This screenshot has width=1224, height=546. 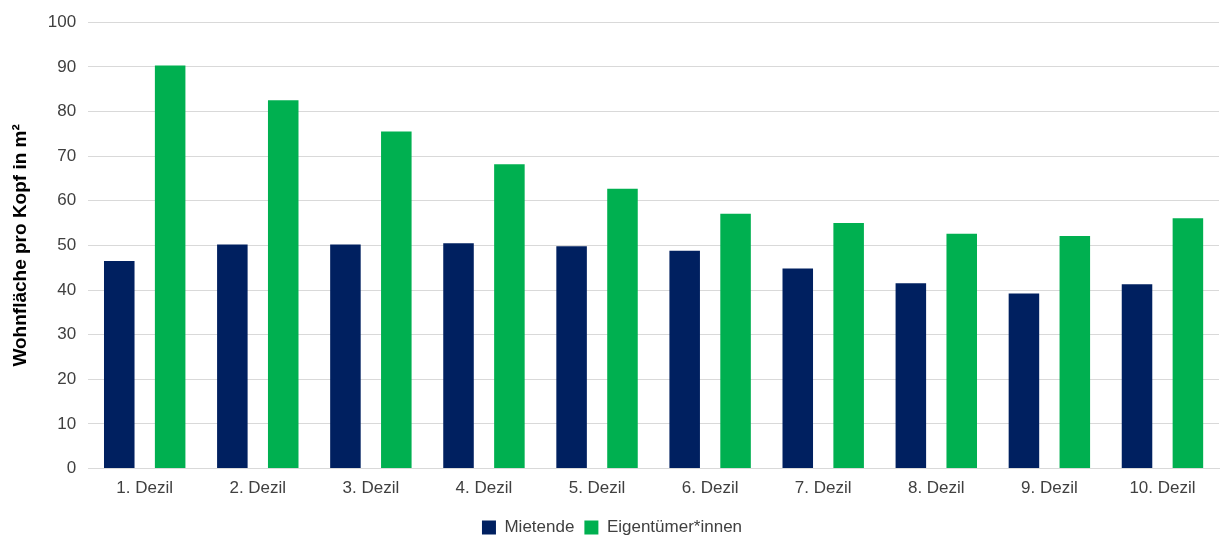 What do you see at coordinates (67, 66) in the screenshot?
I see `y-tick-label: 90` at bounding box center [67, 66].